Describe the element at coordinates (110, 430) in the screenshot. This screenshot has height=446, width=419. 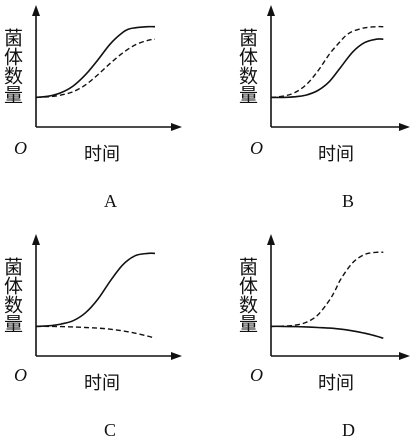
I see `panel-label: C` at that location.